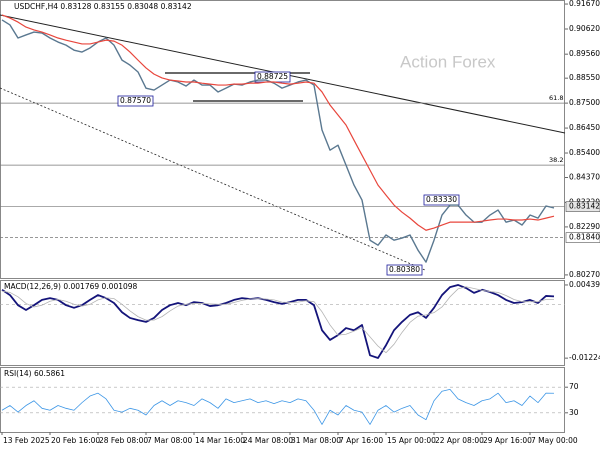 This screenshot has height=450, width=600. Describe the element at coordinates (361, 440) in the screenshot. I see `x-tick-label: 7 Apr 16:00` at that location.